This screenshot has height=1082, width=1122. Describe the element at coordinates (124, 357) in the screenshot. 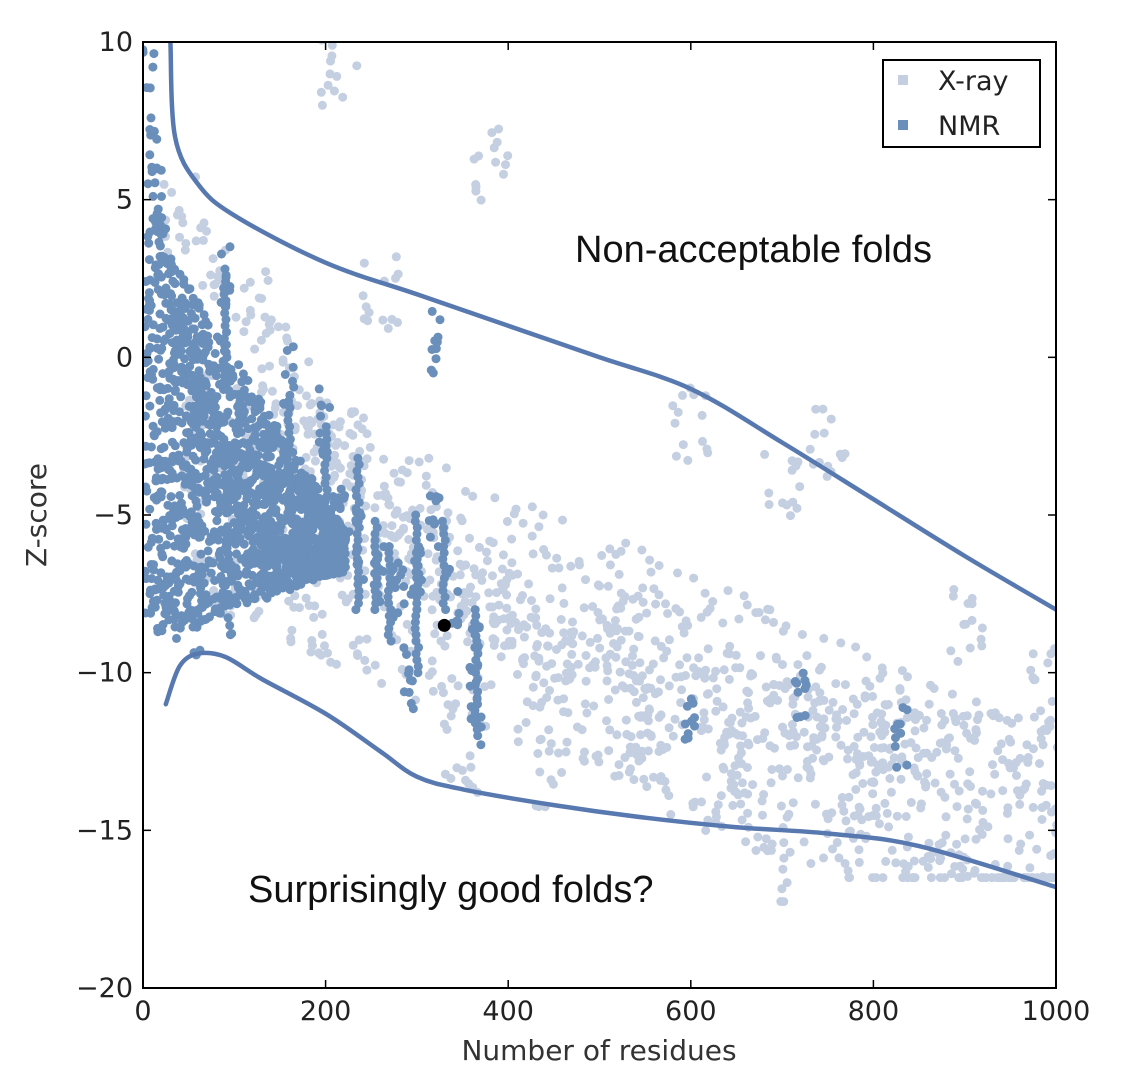

I see `y-tick-label: 0` at that location.